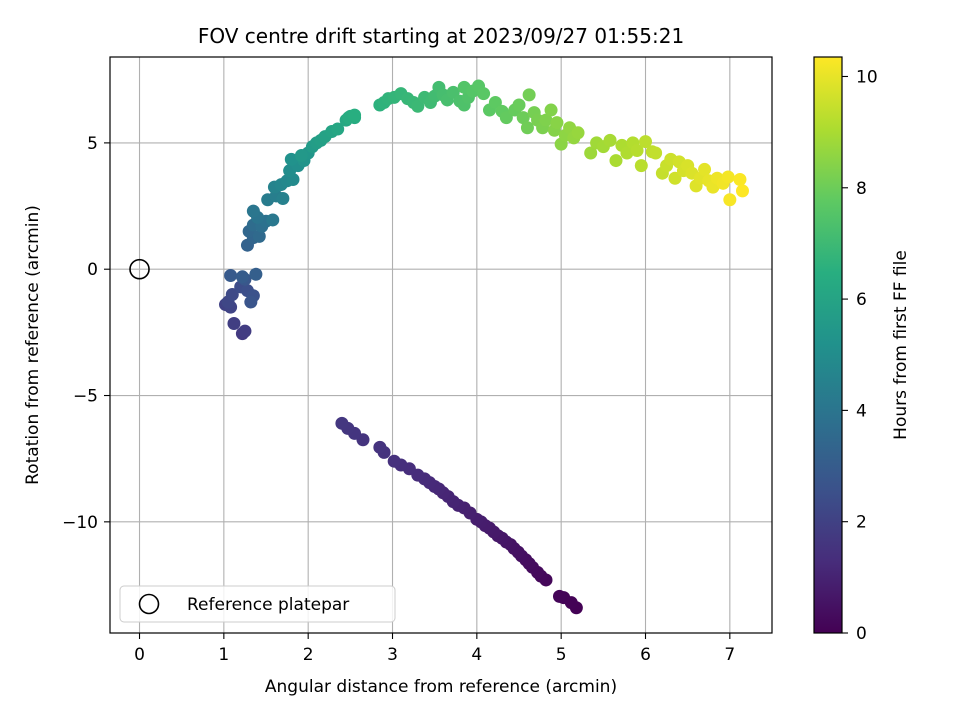 Image resolution: width=960 pixels, height=720 pixels. What do you see at coordinates (223, 655) in the screenshot?
I see `x-tick-label: 1` at bounding box center [223, 655].